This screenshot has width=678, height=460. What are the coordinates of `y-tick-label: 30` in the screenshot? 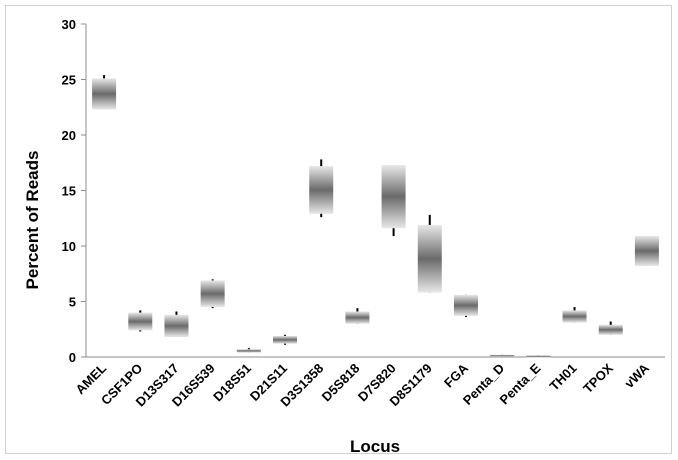 It's located at (69, 24).